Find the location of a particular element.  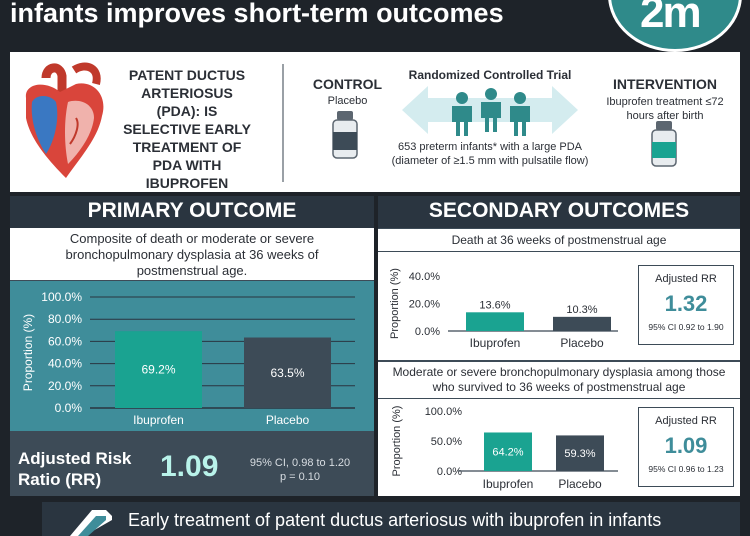

primary-value-label: 69.2% is located at coordinates (158, 370).